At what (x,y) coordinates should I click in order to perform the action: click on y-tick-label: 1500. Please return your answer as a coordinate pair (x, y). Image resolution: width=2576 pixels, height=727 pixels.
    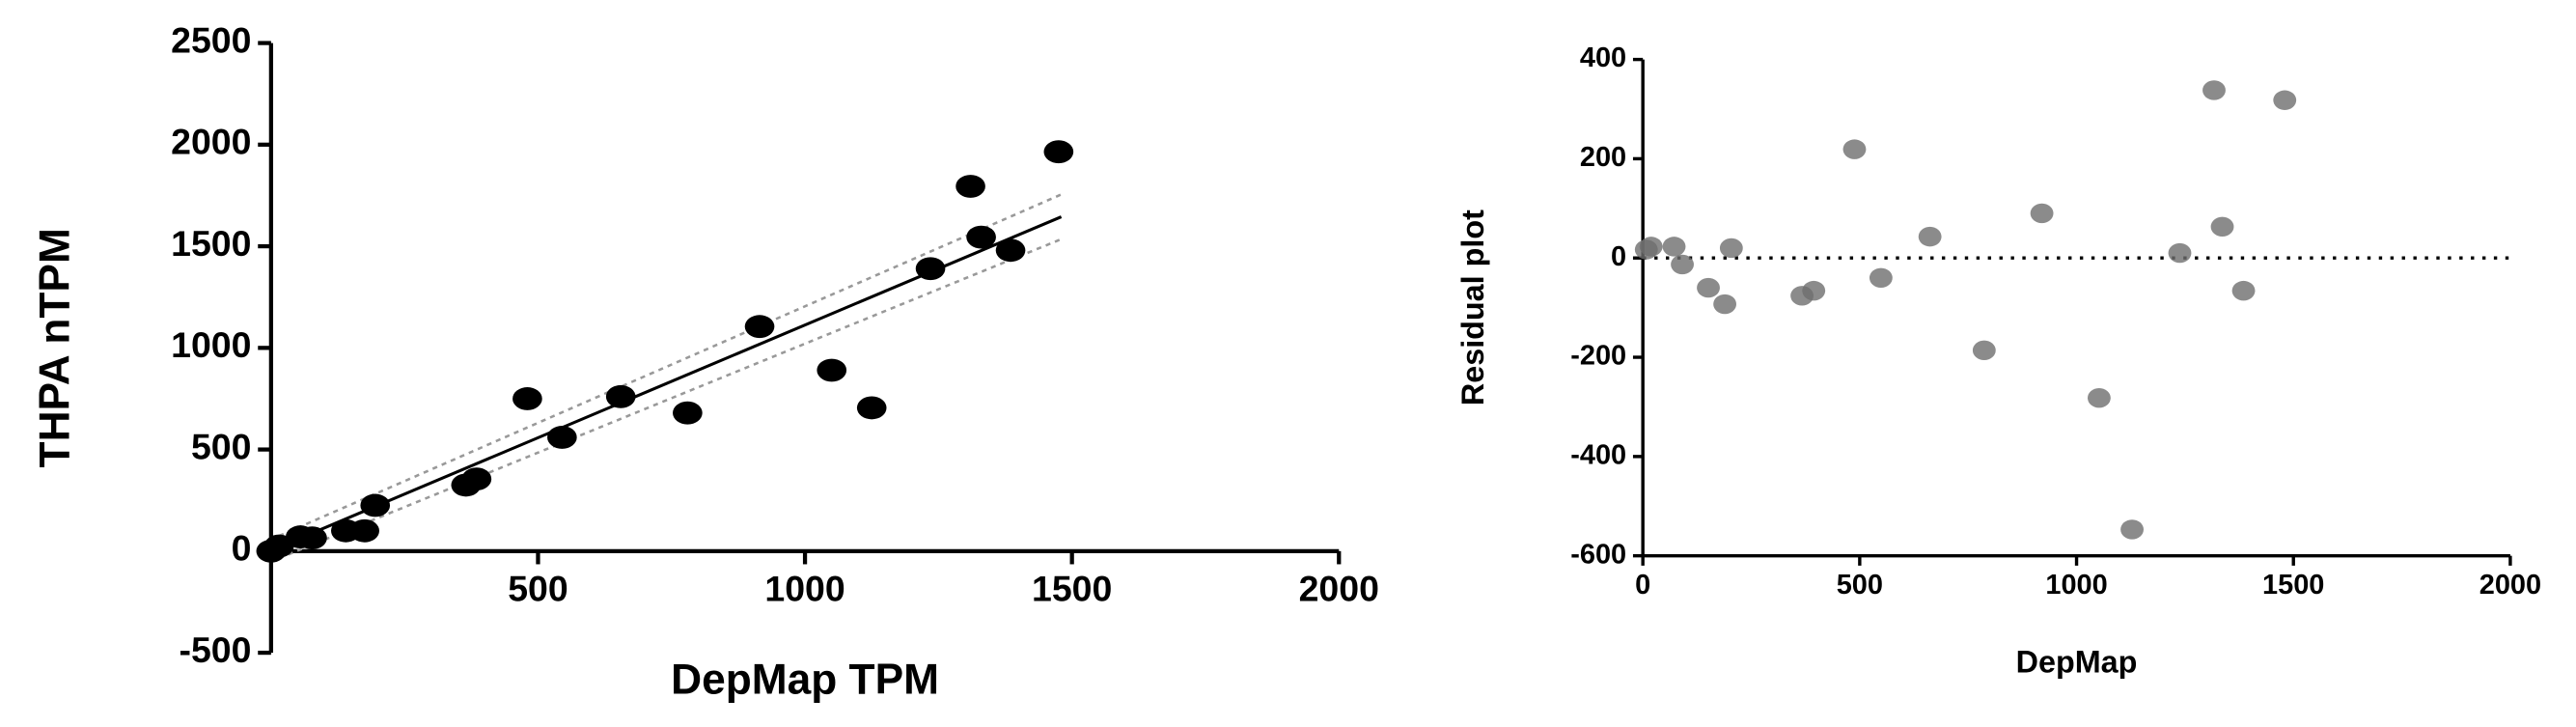
    Looking at the image, I should click on (211, 244).